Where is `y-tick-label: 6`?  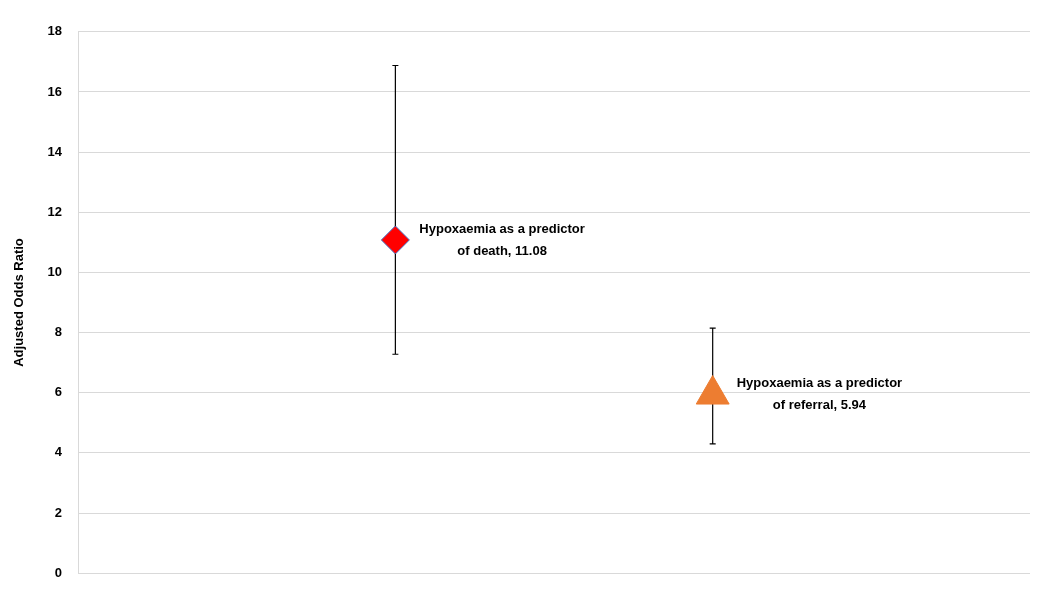
y-tick-label: 6 is located at coordinates (58, 392).